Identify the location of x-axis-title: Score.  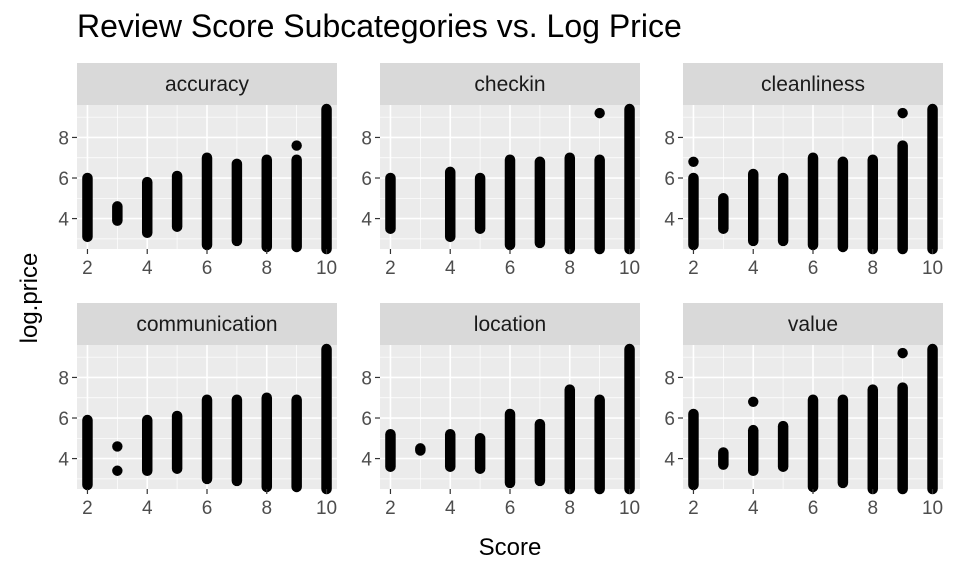
(510, 547).